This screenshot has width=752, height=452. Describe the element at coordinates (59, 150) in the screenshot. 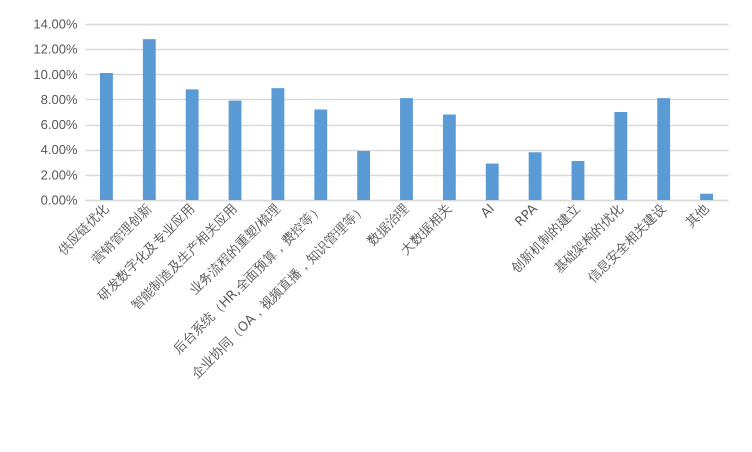

I see `y-tick-label: 4.00%` at that location.